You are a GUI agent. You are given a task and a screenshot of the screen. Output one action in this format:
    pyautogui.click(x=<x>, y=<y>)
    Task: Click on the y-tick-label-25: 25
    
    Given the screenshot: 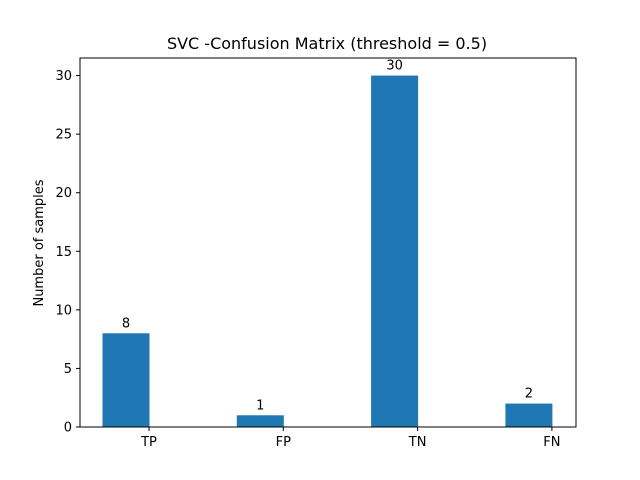 What is the action you would take?
    pyautogui.click(x=63, y=135)
    